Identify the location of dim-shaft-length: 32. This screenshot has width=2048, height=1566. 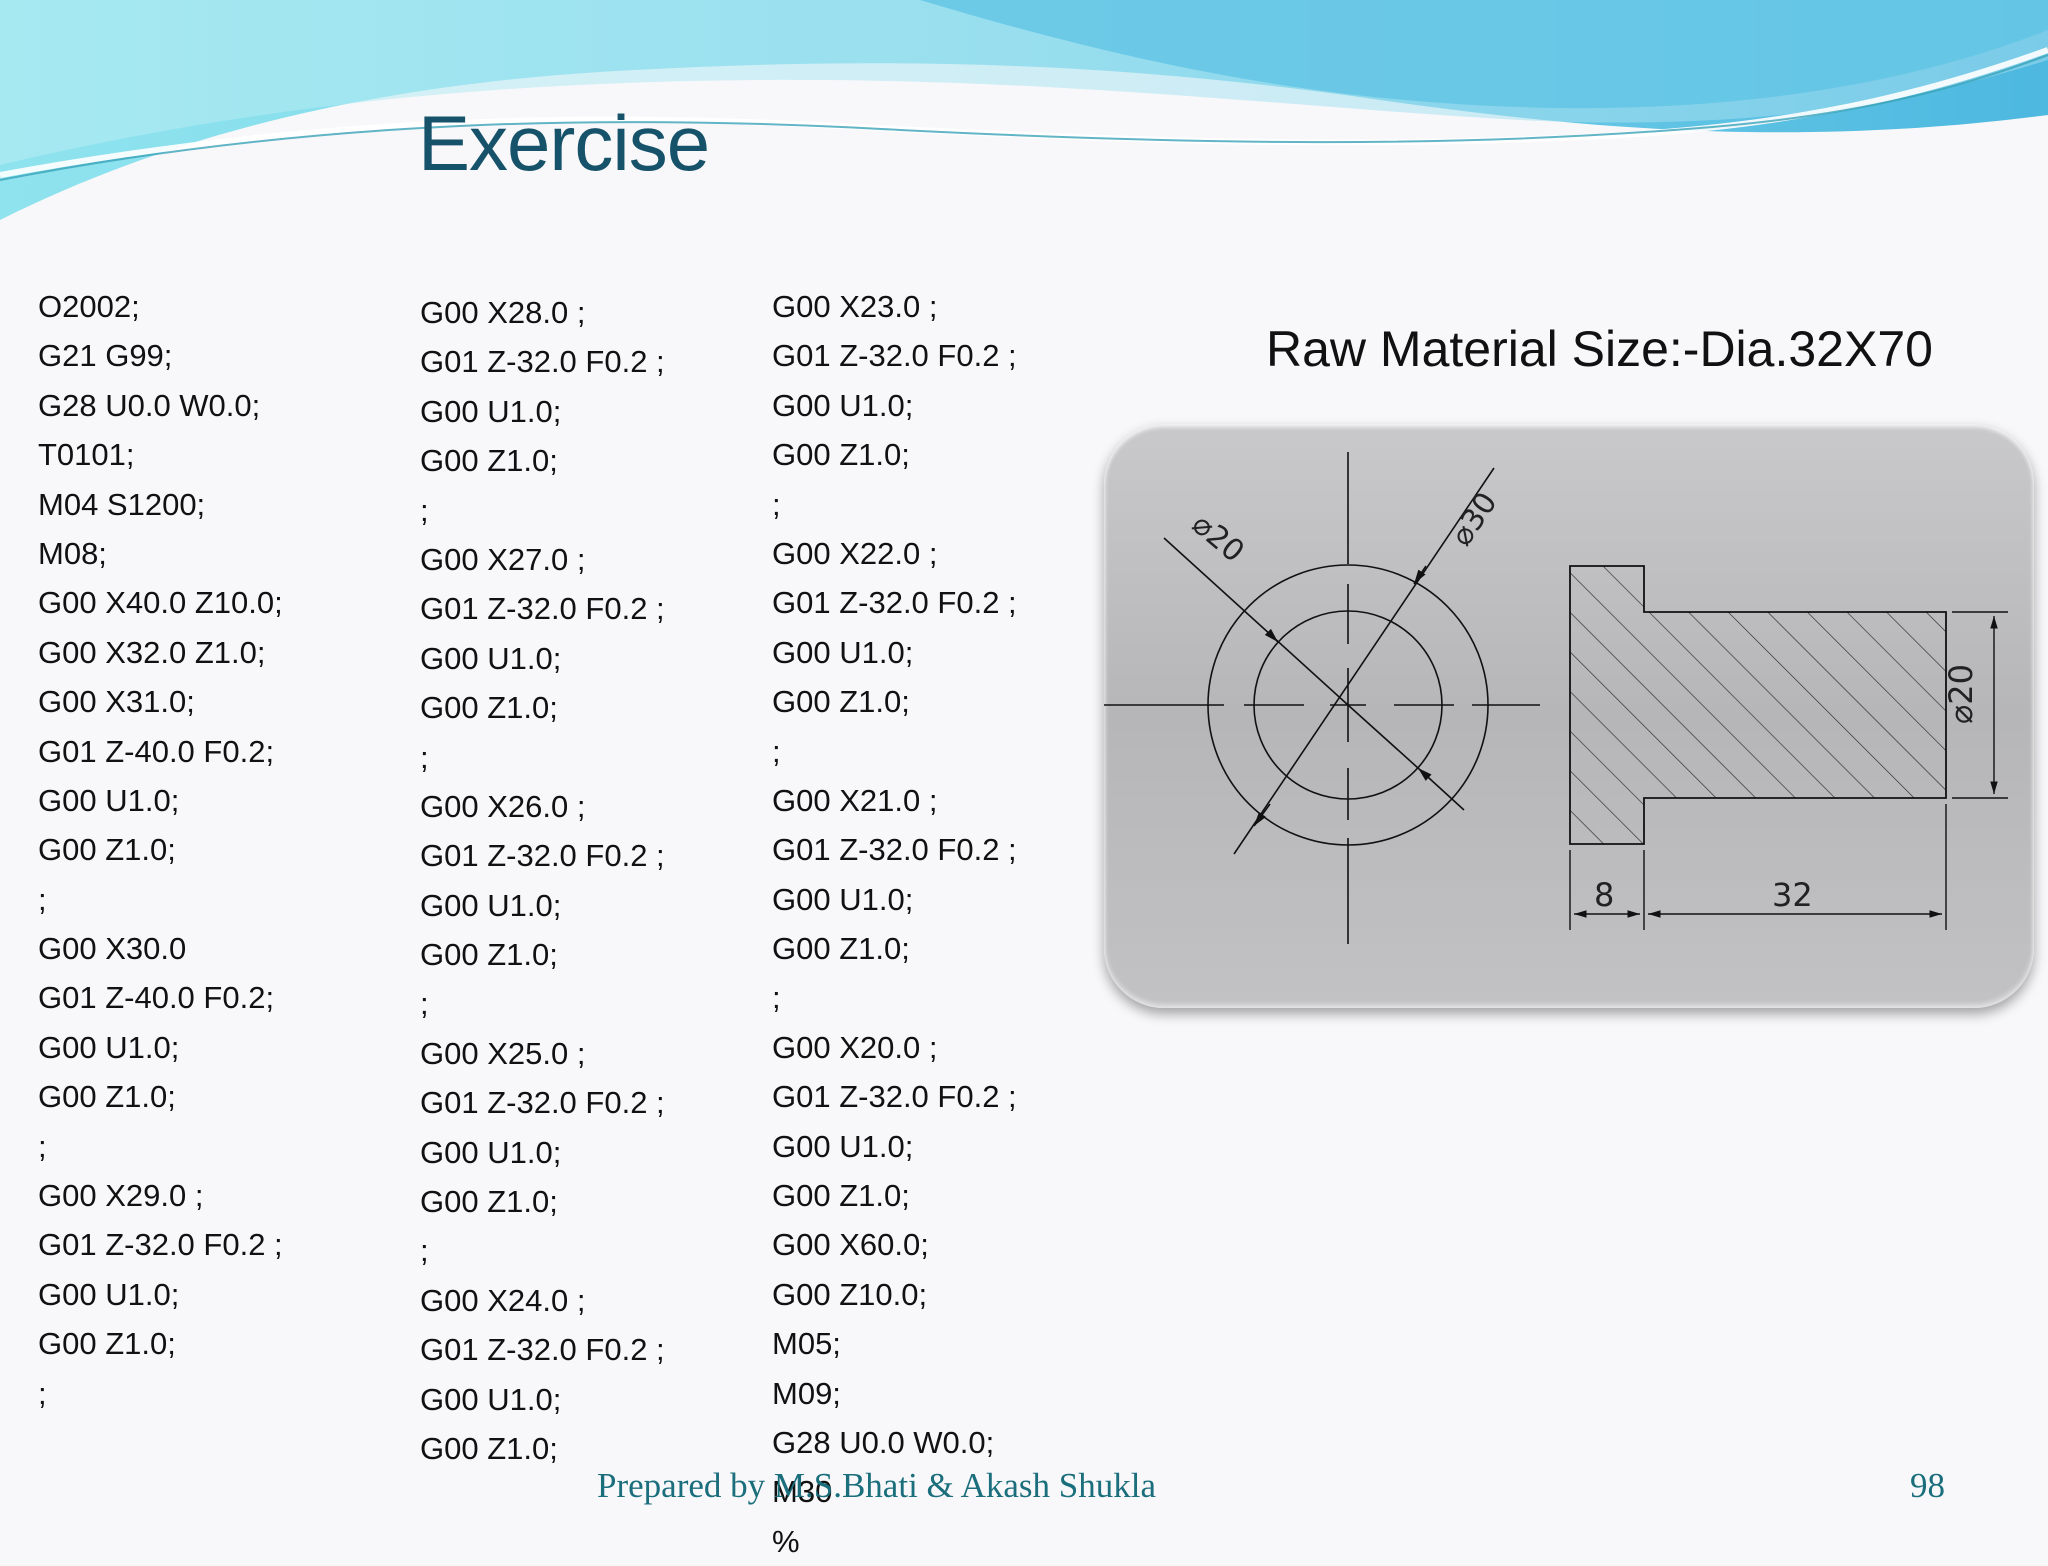
(1792, 895).